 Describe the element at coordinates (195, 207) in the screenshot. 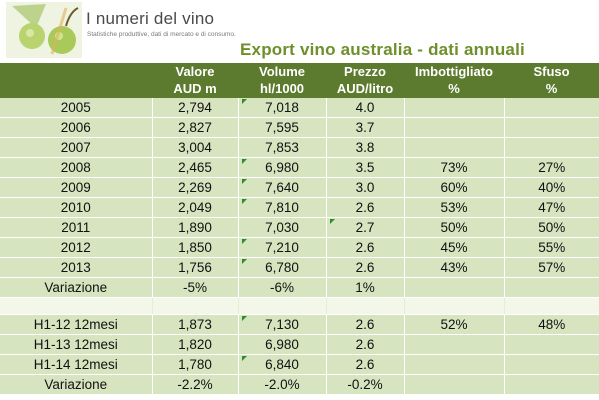

I see `table-cell: 2,049` at that location.